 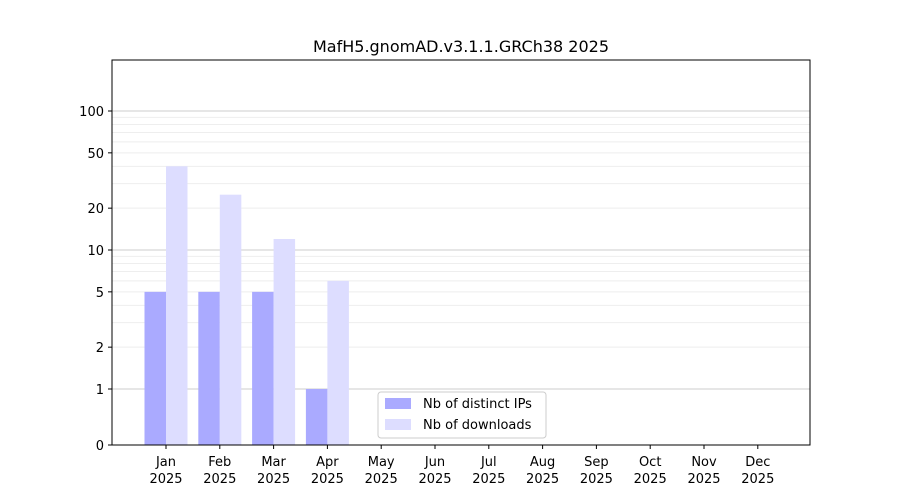 What do you see at coordinates (100, 390) in the screenshot?
I see `y-tick-label: 1` at bounding box center [100, 390].